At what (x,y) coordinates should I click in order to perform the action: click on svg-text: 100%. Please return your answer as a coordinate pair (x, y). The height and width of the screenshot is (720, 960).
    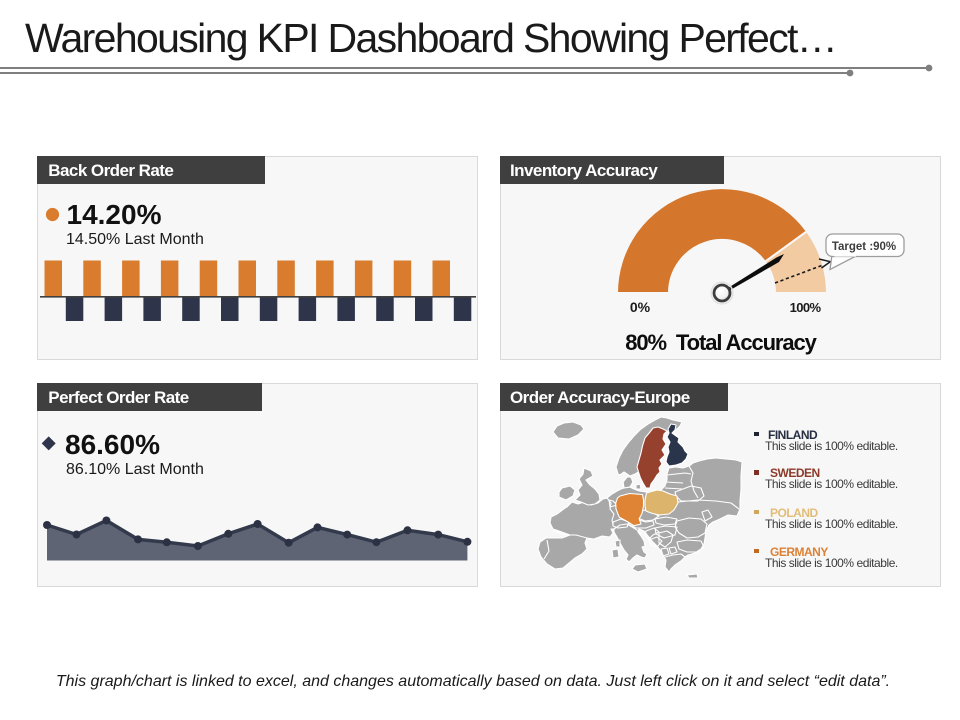
    Looking at the image, I should click on (806, 307).